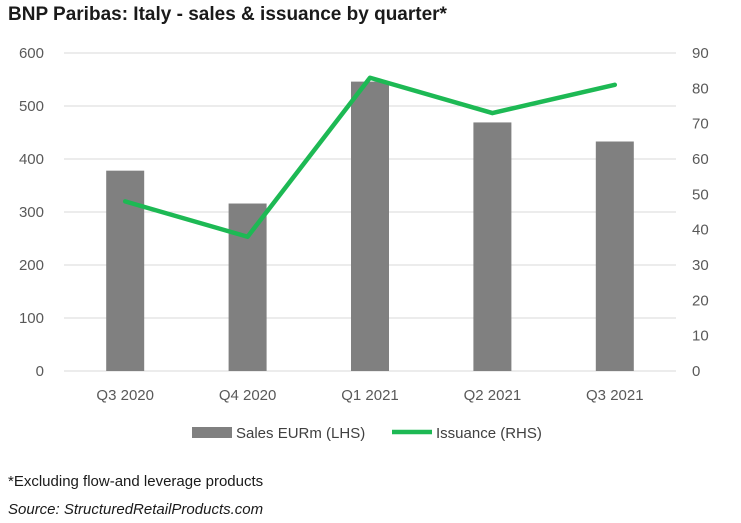 The height and width of the screenshot is (523, 741). What do you see at coordinates (31, 318) in the screenshot?
I see `left-tick-label: 100` at bounding box center [31, 318].